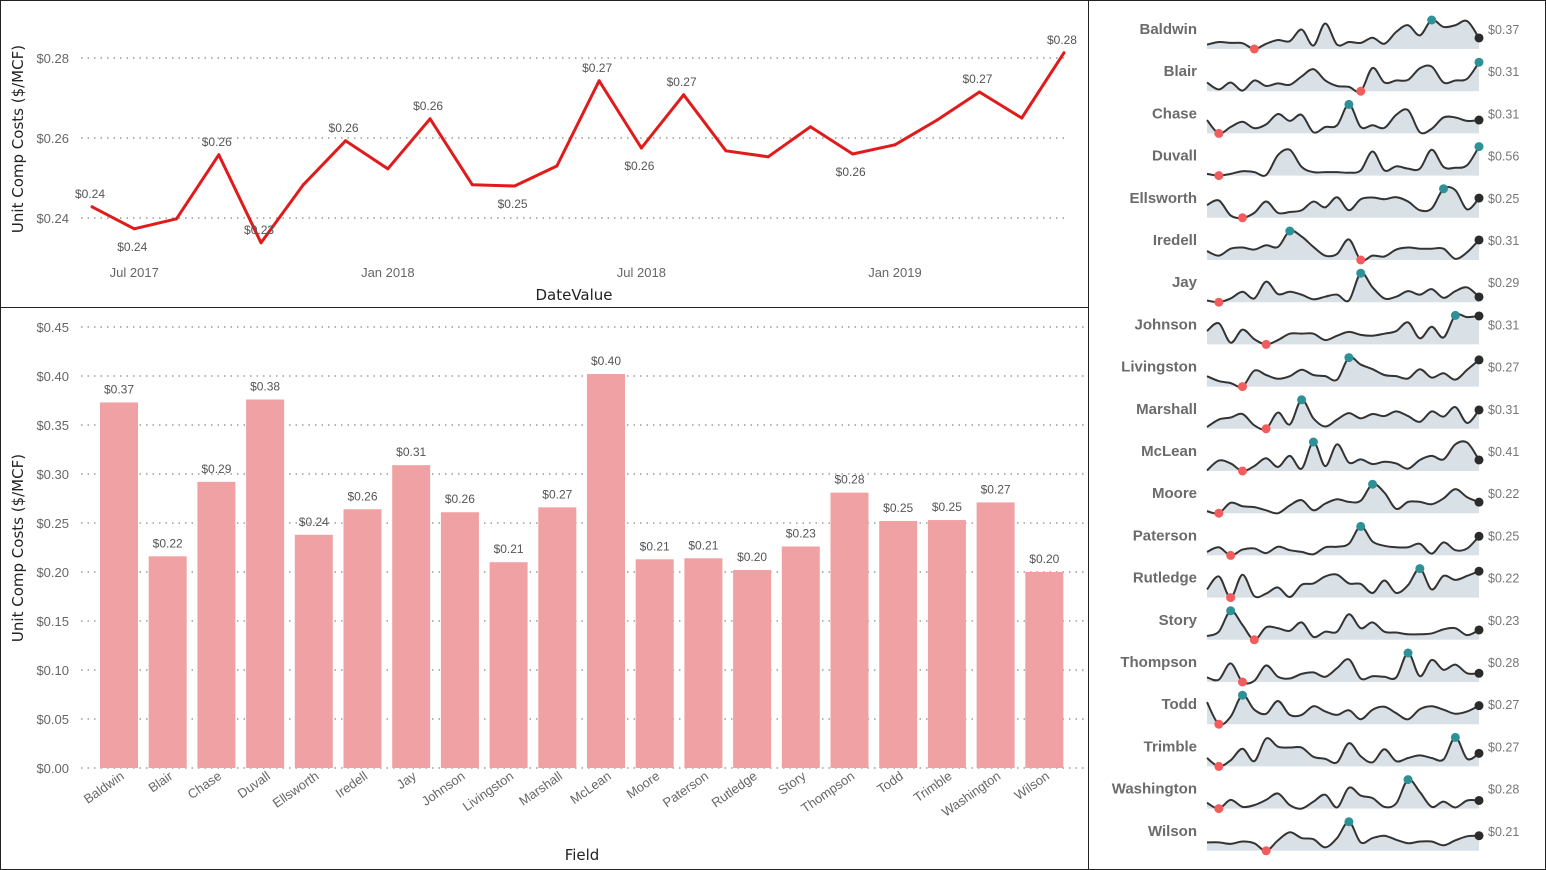  Describe the element at coordinates (1165, 578) in the screenshot. I see `sparkline-name: Rutledge` at that location.